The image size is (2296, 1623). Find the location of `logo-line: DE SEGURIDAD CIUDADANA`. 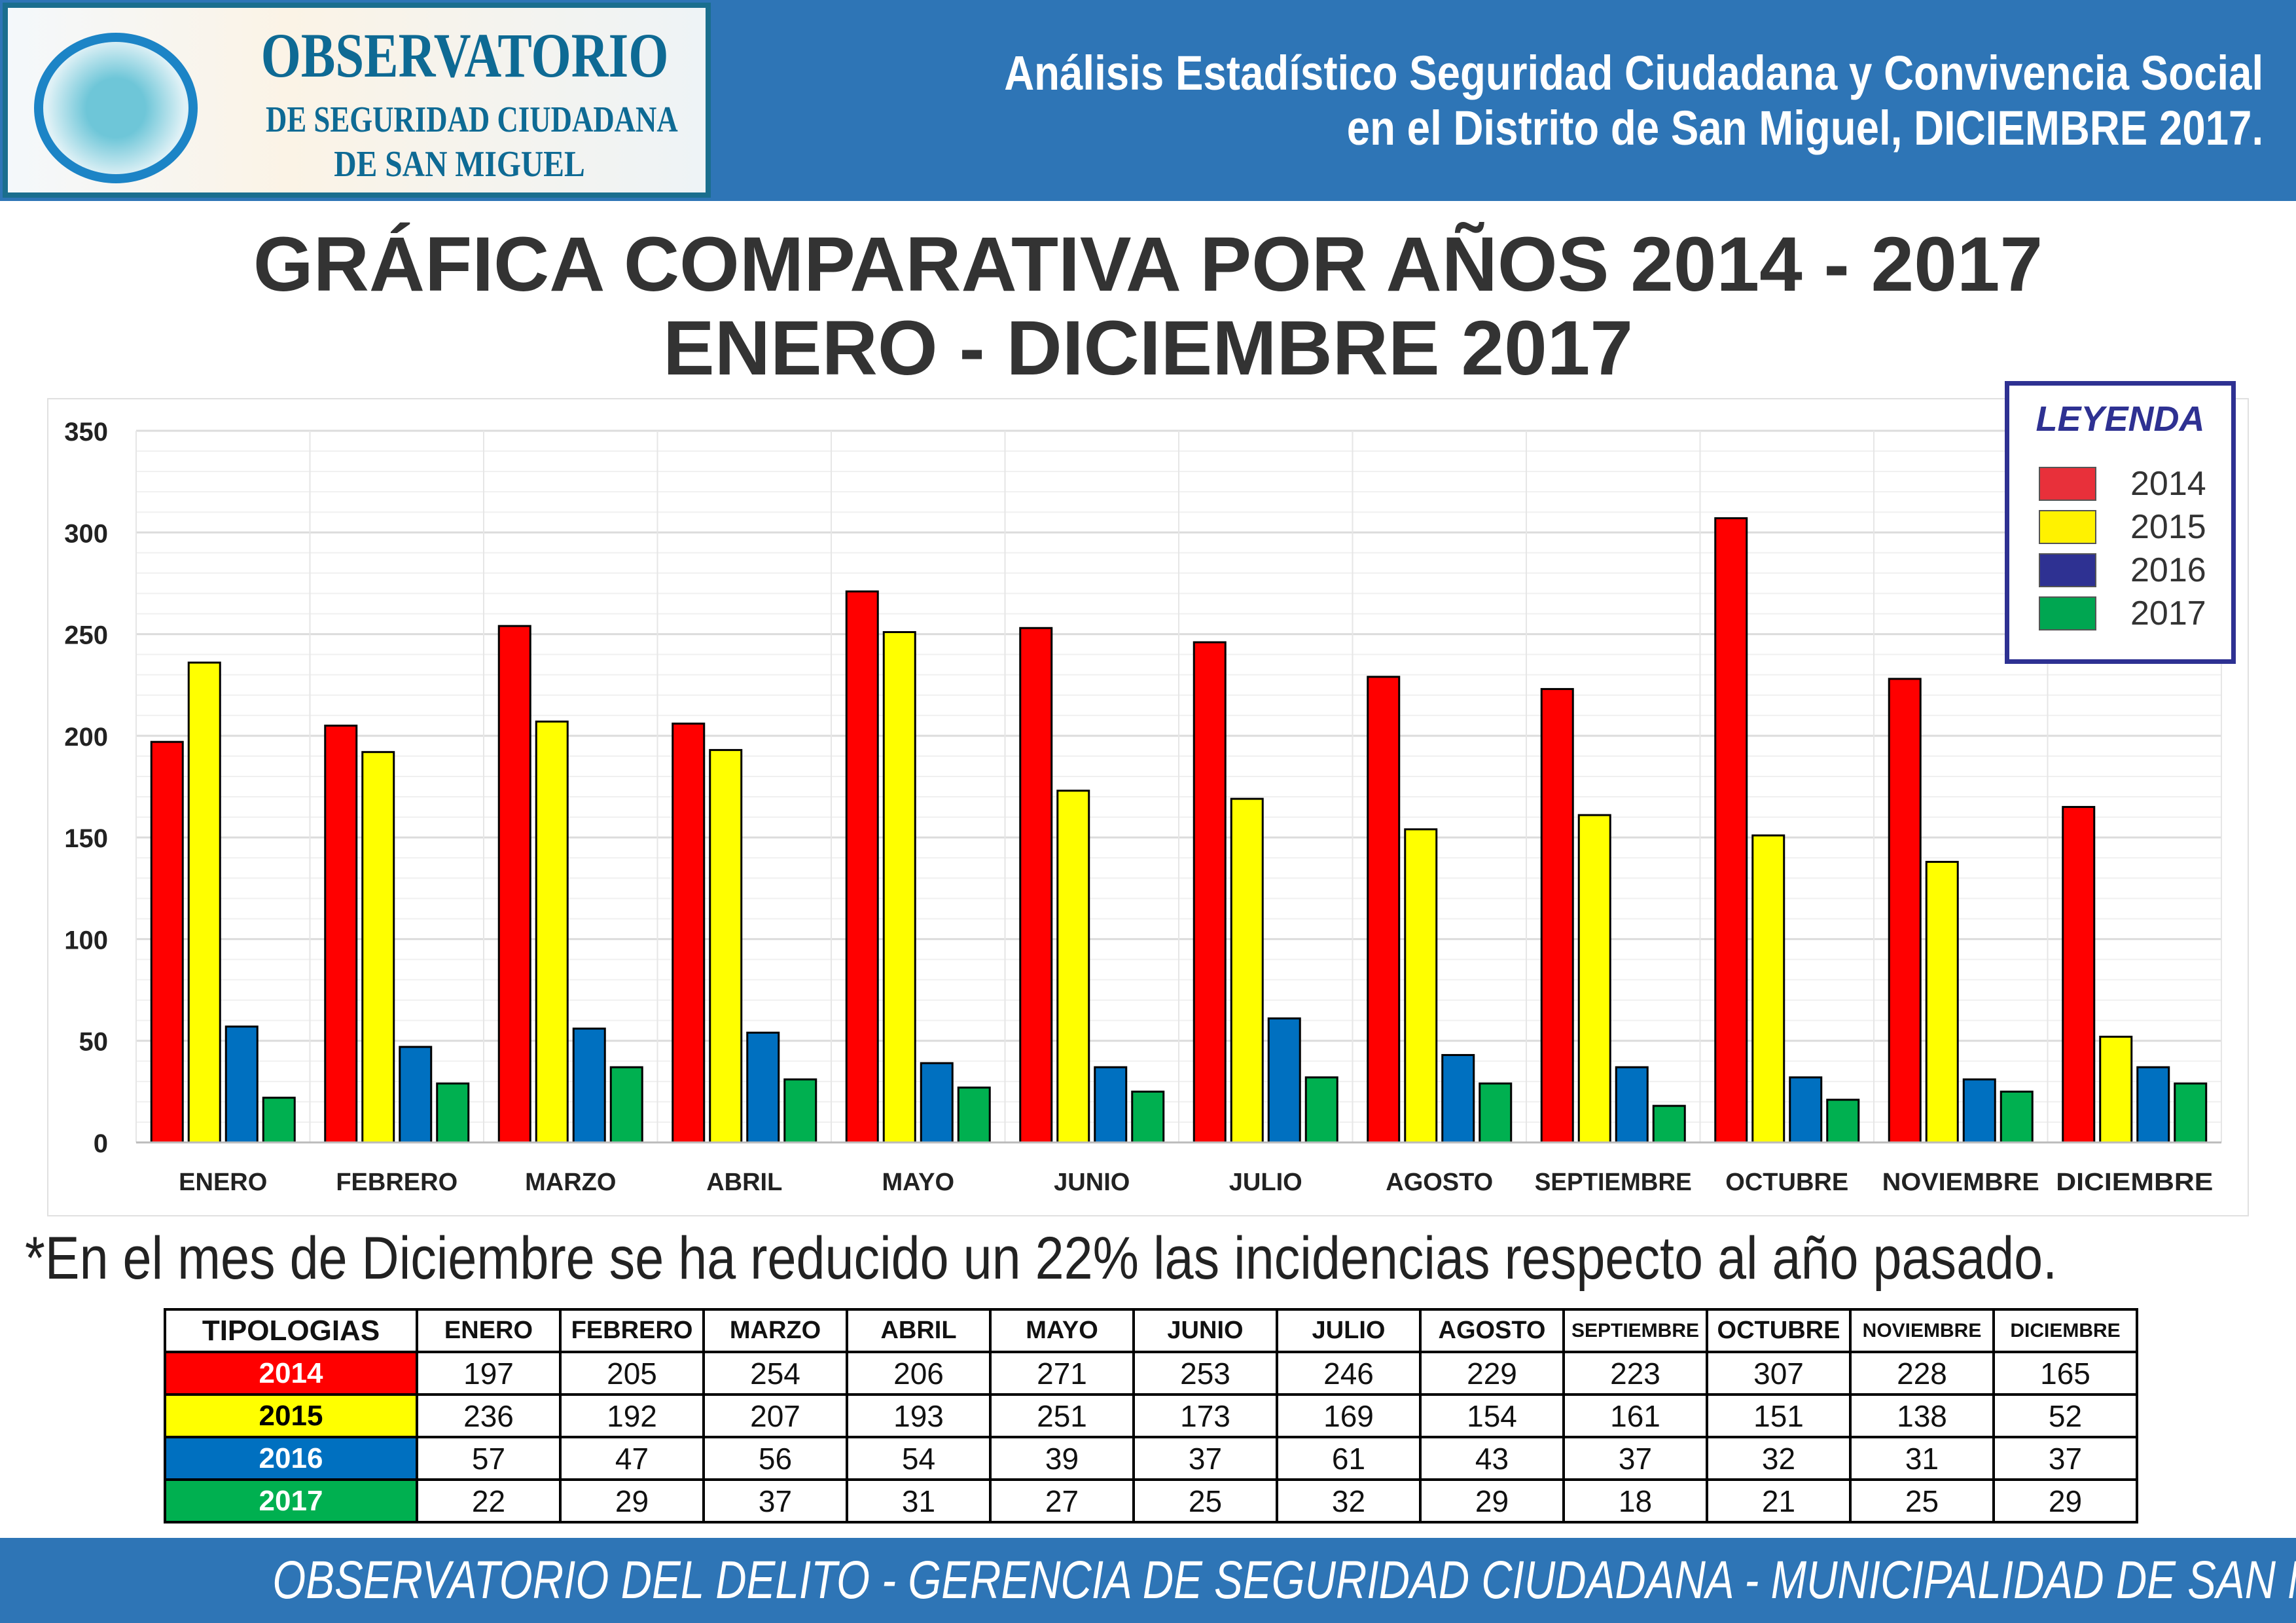

logo-line: DE SEGURIDAD CIUDADANA is located at coordinates (472, 120).